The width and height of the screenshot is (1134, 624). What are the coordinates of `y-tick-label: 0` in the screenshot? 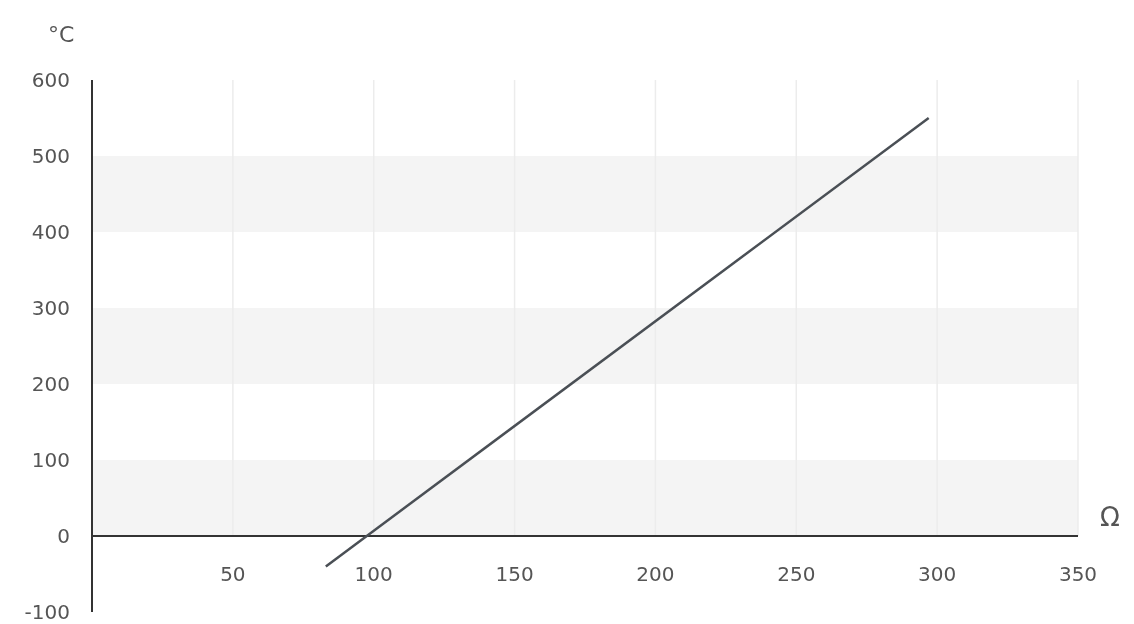 It's located at (63, 536).